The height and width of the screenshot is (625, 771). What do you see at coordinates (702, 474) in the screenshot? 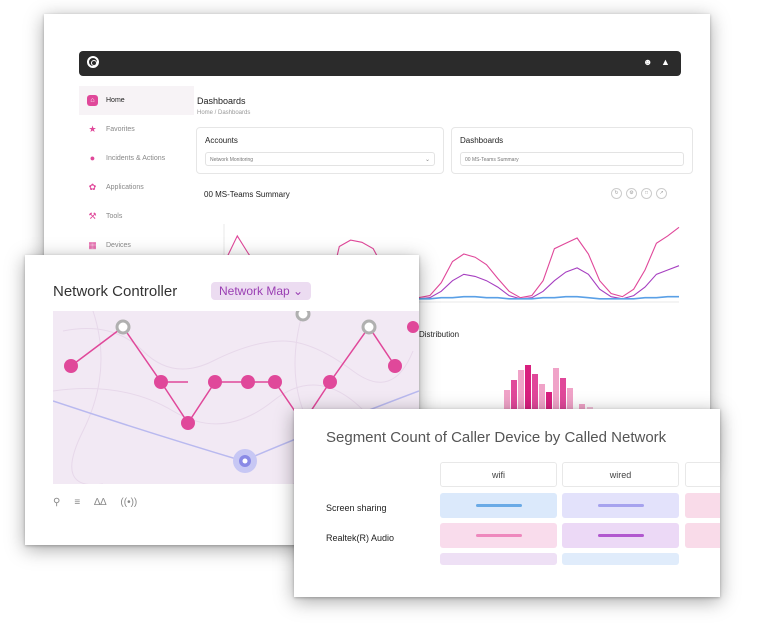
I see `column-header-extra` at bounding box center [702, 474].